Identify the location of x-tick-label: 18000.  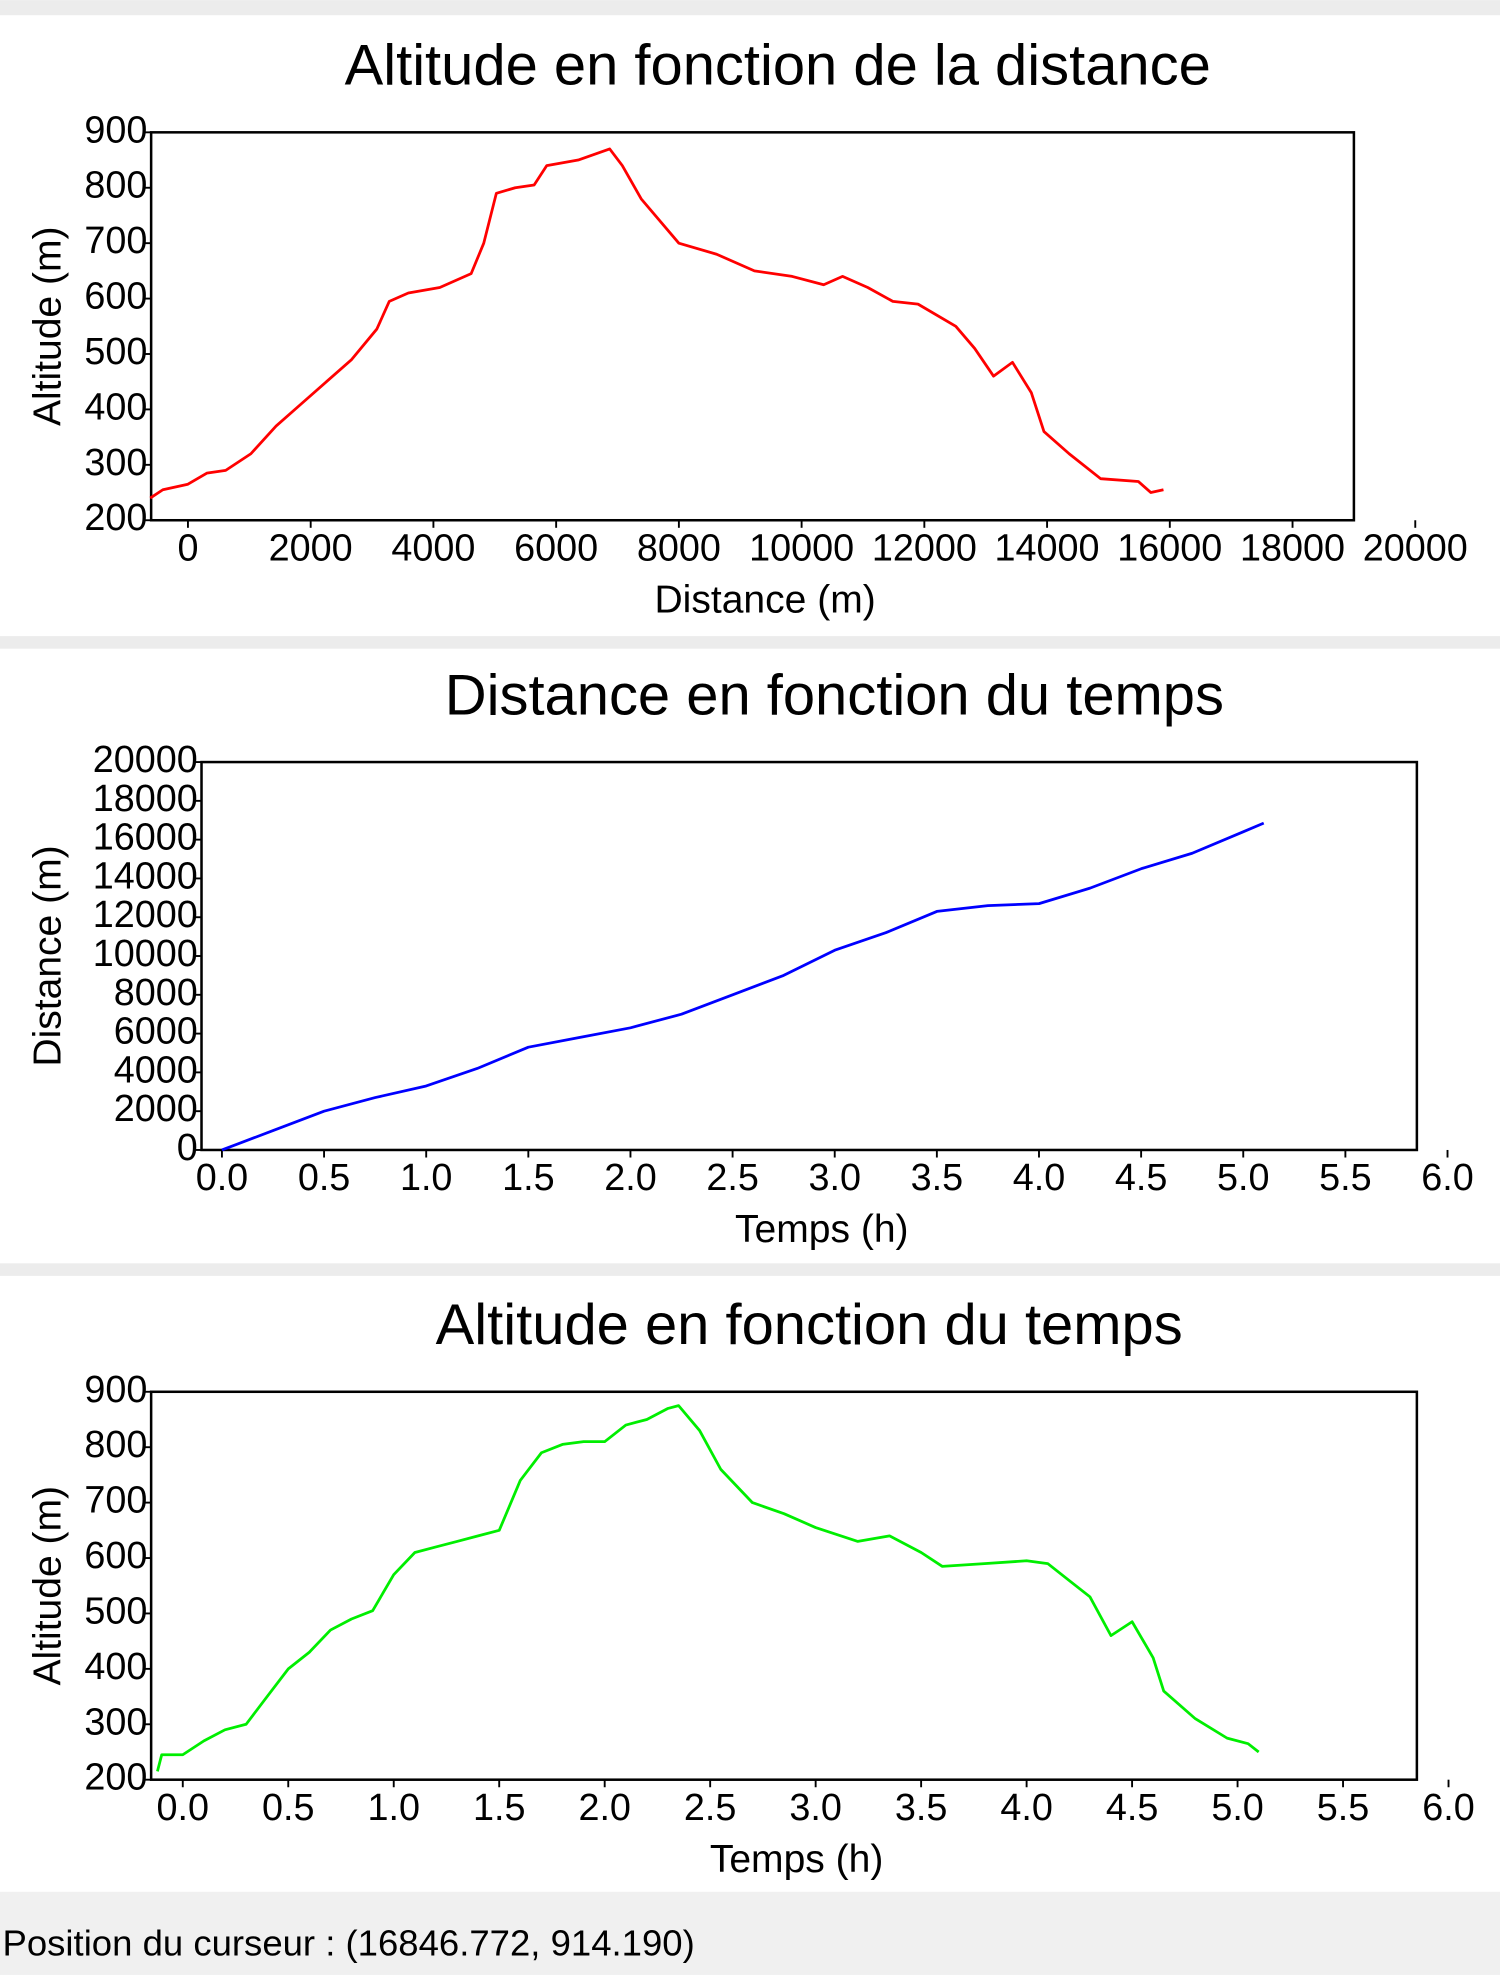
(1292, 548).